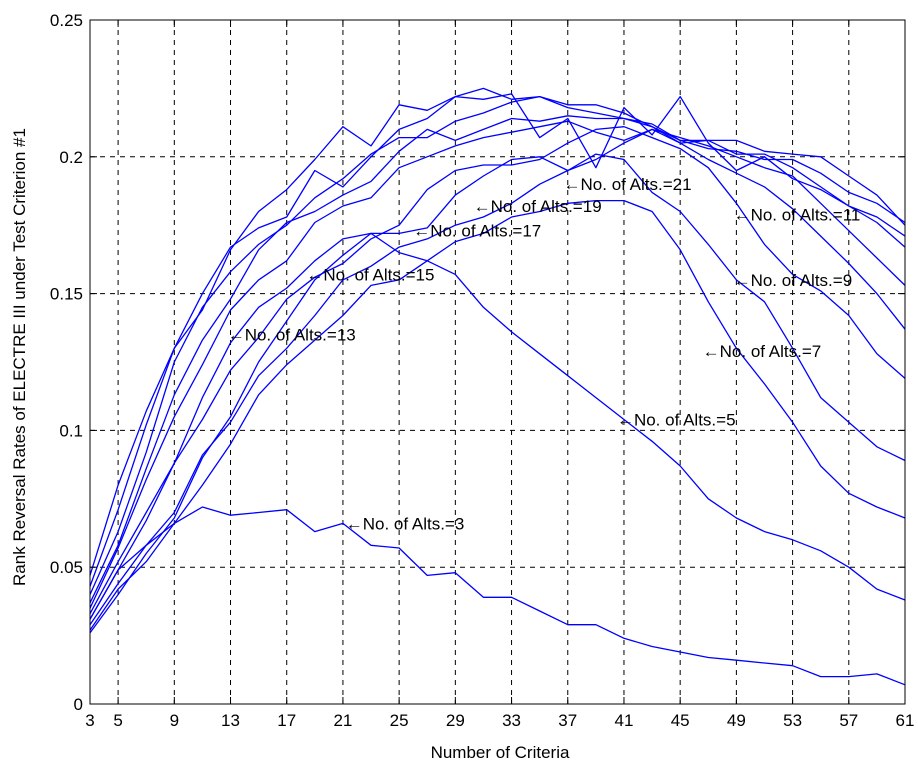 The height and width of the screenshot is (777, 918). Describe the element at coordinates (71, 157) in the screenshot. I see `y-tick-label: 0.2` at that location.